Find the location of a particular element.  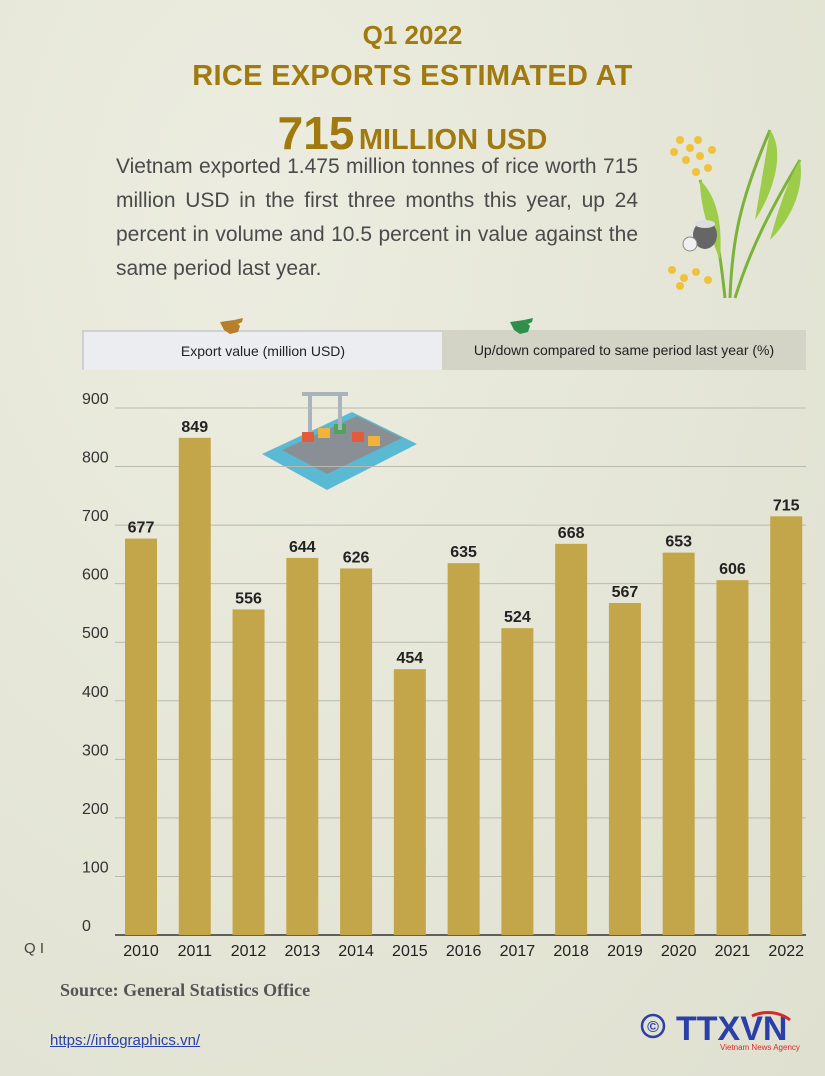

y-tick-label: 100 is located at coordinates (95, 867).